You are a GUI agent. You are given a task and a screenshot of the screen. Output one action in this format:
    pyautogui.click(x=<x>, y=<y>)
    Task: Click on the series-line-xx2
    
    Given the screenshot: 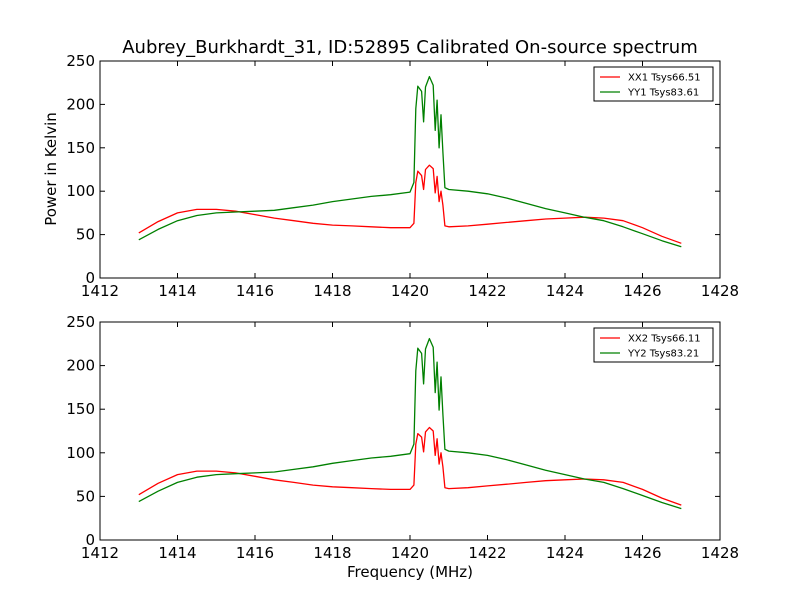 What is the action you would take?
    pyautogui.click(x=410, y=466)
    